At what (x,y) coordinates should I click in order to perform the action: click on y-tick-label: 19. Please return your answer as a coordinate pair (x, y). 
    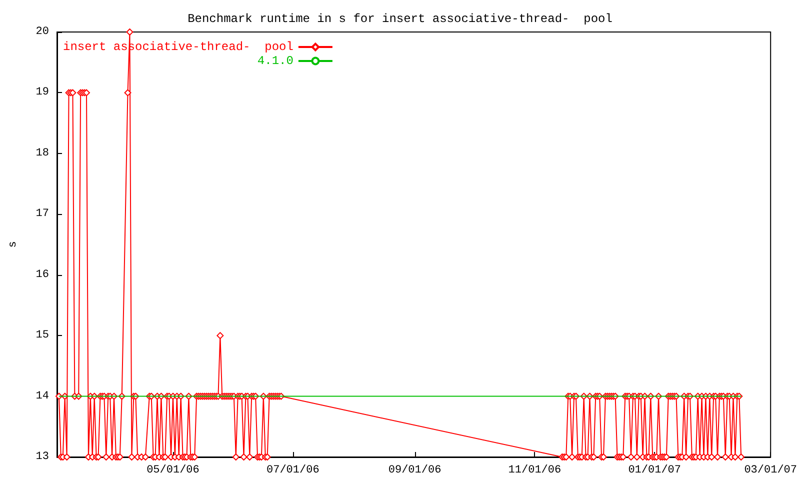
    Looking at the image, I should click on (42, 92).